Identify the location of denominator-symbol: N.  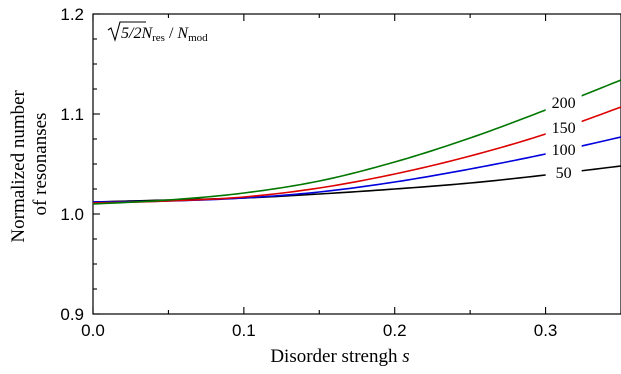
(182, 33).